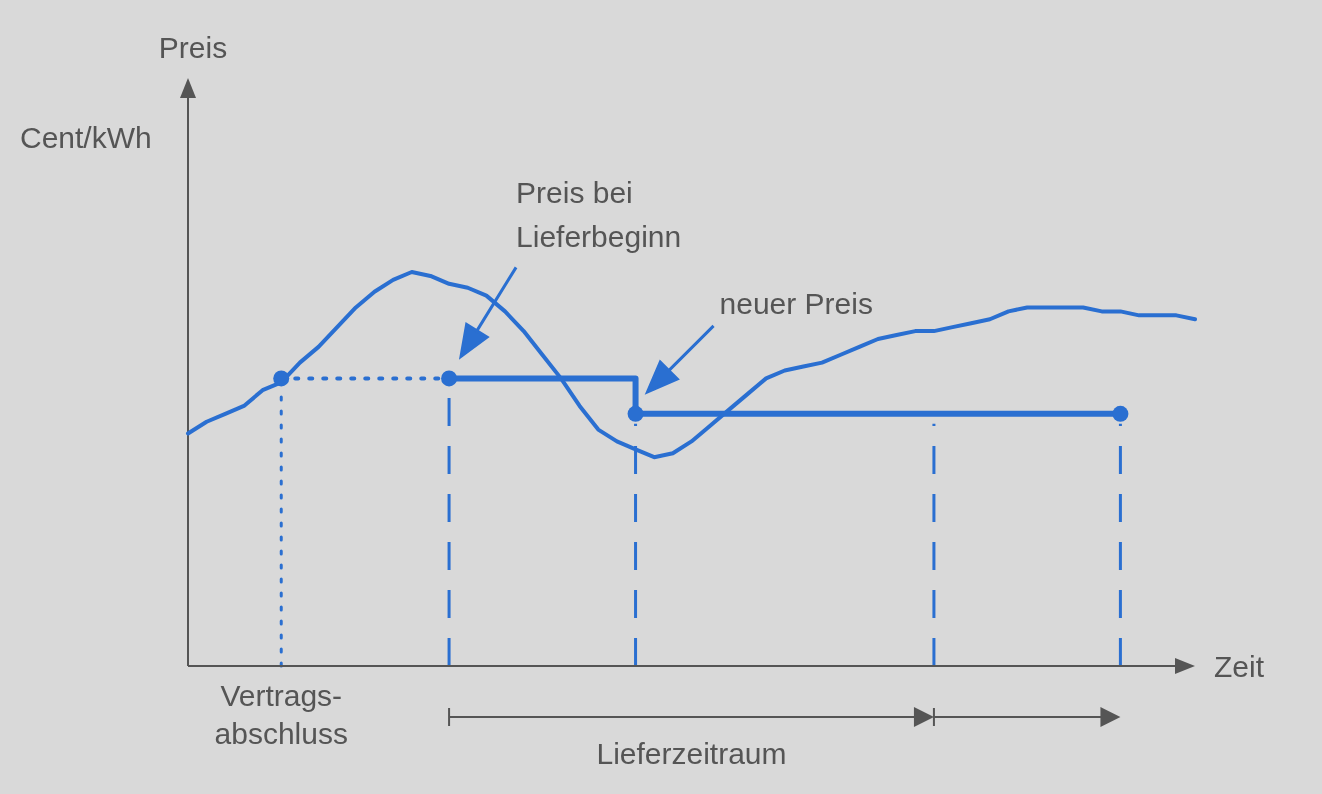 The height and width of the screenshot is (794, 1322). Describe the element at coordinates (796, 303) in the screenshot. I see `annotation: neuer Preis` at that location.